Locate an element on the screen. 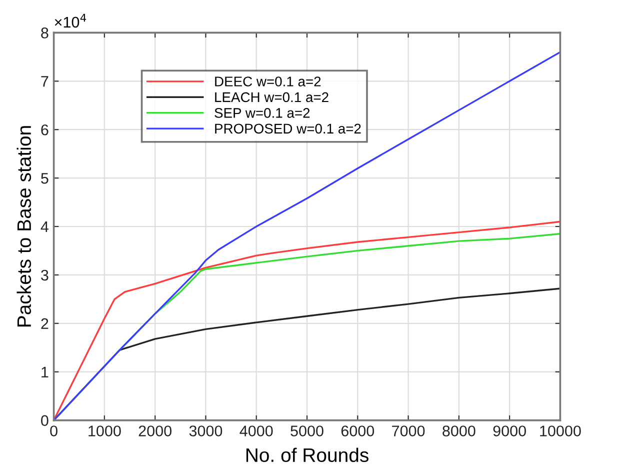  legend-label: DEEC w=0.1 a=2 is located at coordinates (268, 81).